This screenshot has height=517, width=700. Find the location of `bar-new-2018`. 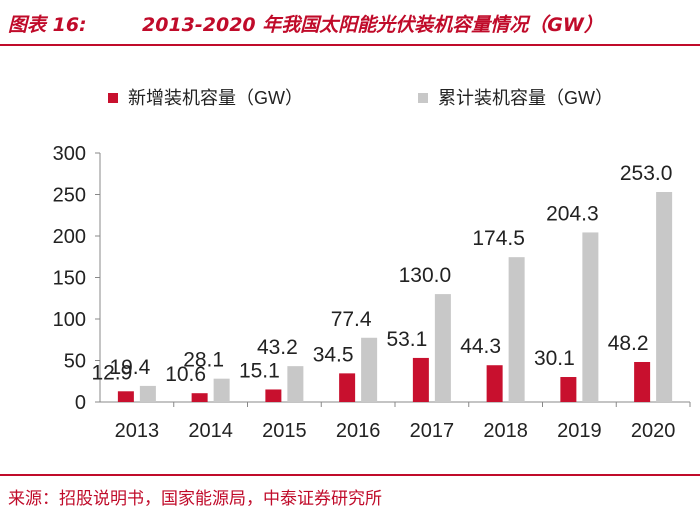

bar-new-2018 is located at coordinates (494, 383).